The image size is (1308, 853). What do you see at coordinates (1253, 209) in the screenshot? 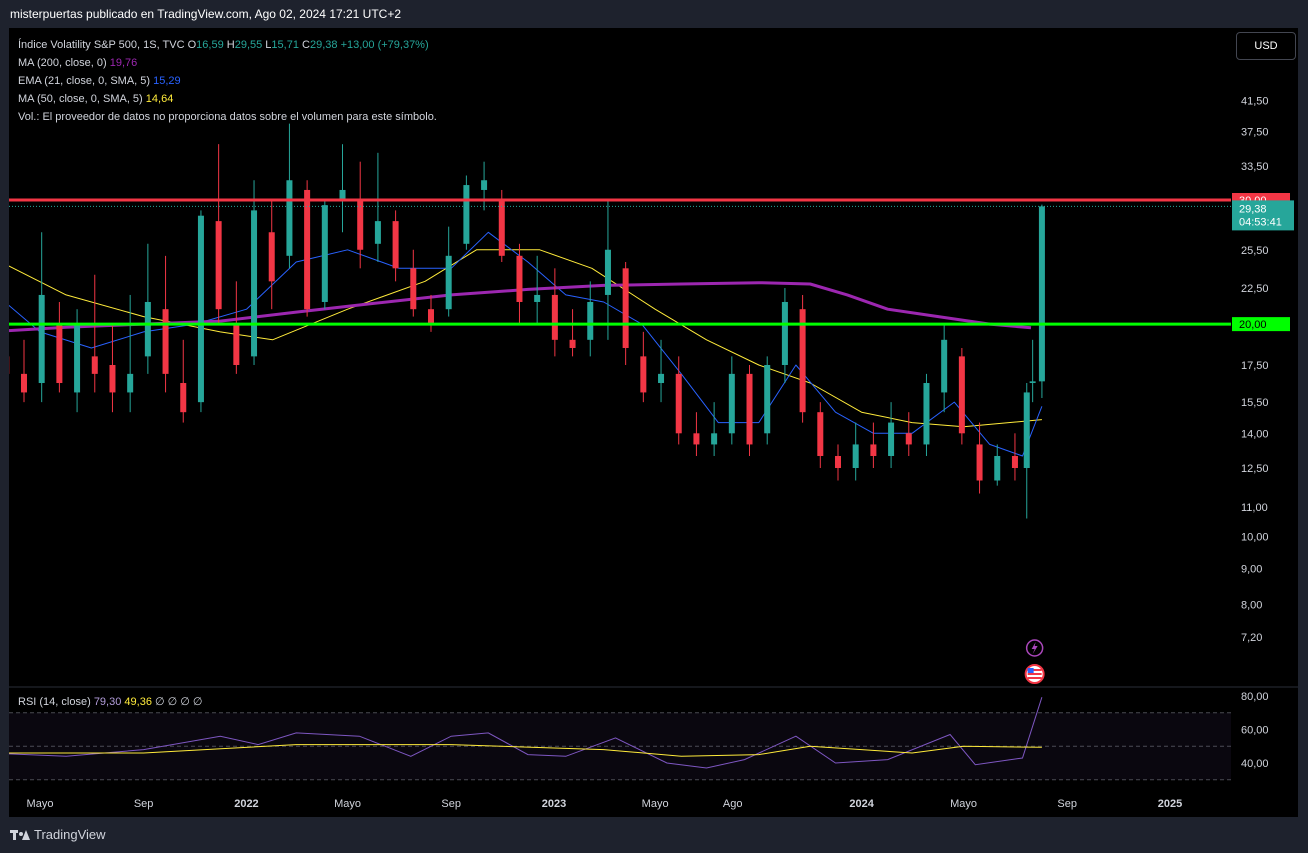
I see `last-price-label: 29,38` at bounding box center [1253, 209].